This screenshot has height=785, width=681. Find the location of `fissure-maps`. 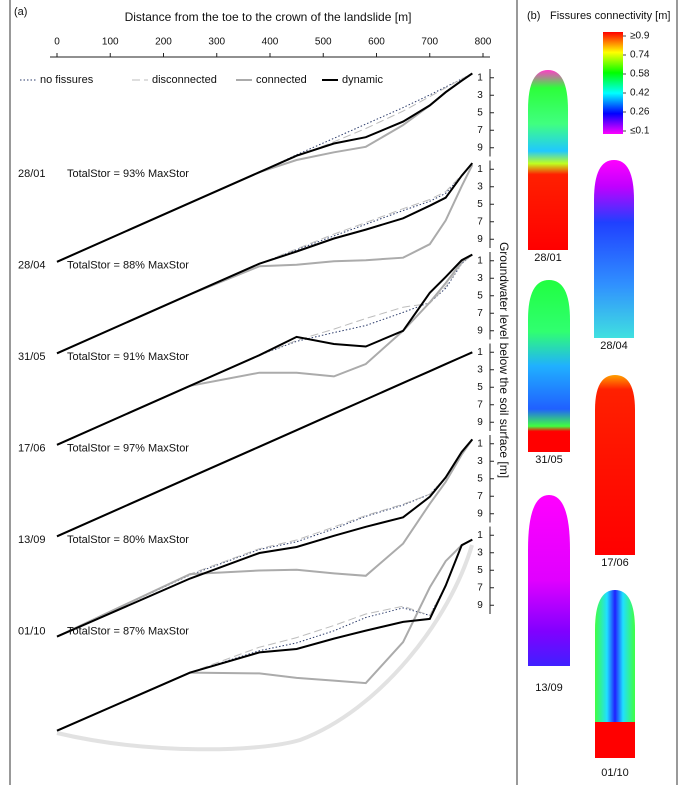

fissure-maps is located at coordinates (581, 414).